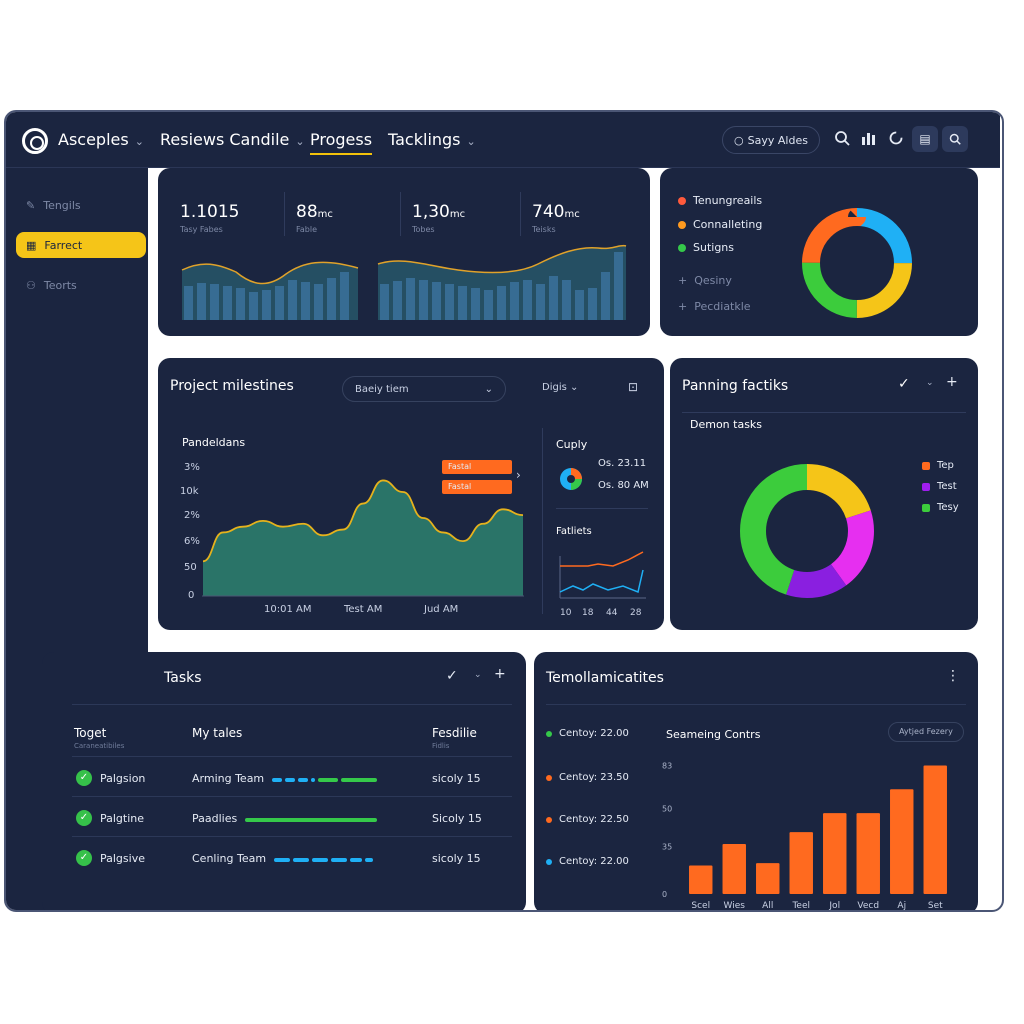  I want to click on nav-label: Progess, so click(341, 139).